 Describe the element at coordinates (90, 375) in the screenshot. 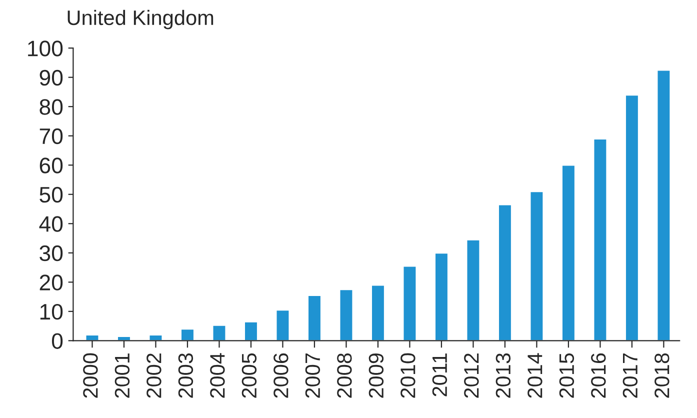

I see `x-tick-label: 2000` at that location.